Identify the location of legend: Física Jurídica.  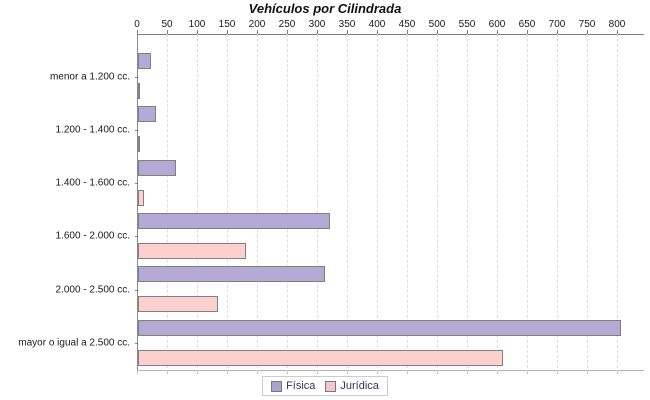
(325, 386).